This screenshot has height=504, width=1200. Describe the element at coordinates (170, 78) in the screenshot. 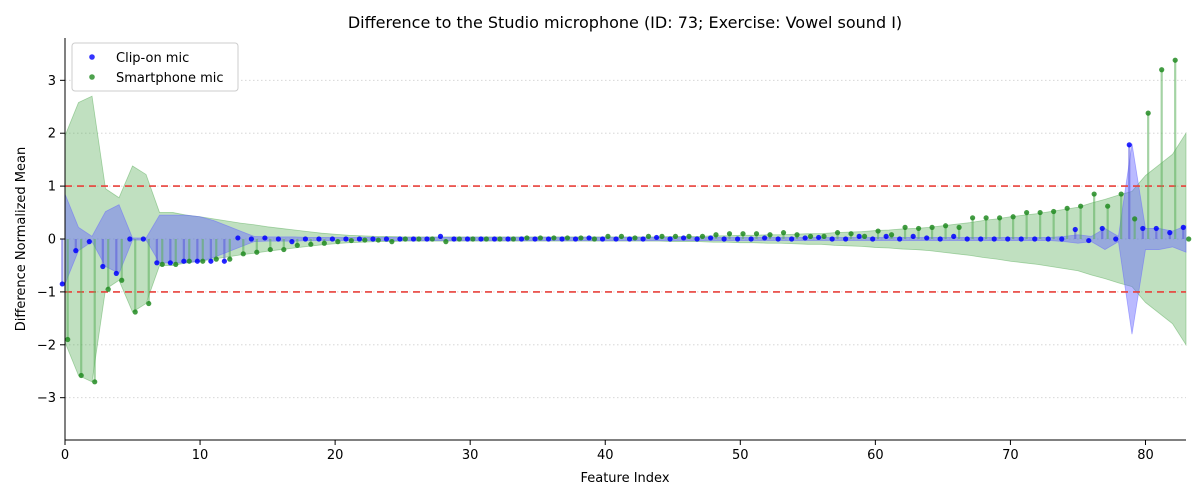

I see `legend-label-smartphone: Smartphone mic` at that location.